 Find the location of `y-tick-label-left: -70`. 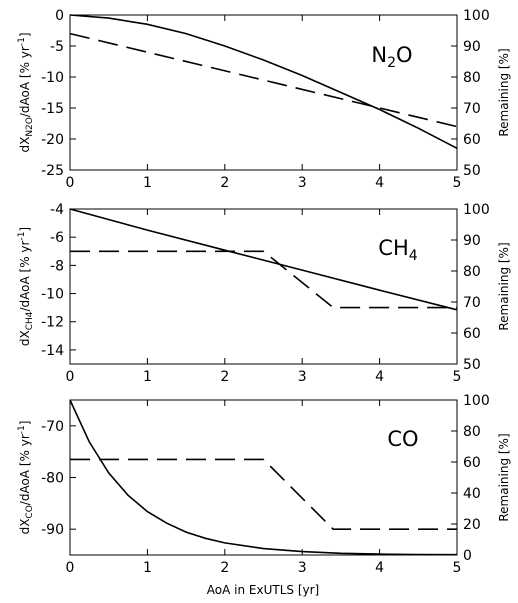

y-tick-label-left: -70 is located at coordinates (52, 427).